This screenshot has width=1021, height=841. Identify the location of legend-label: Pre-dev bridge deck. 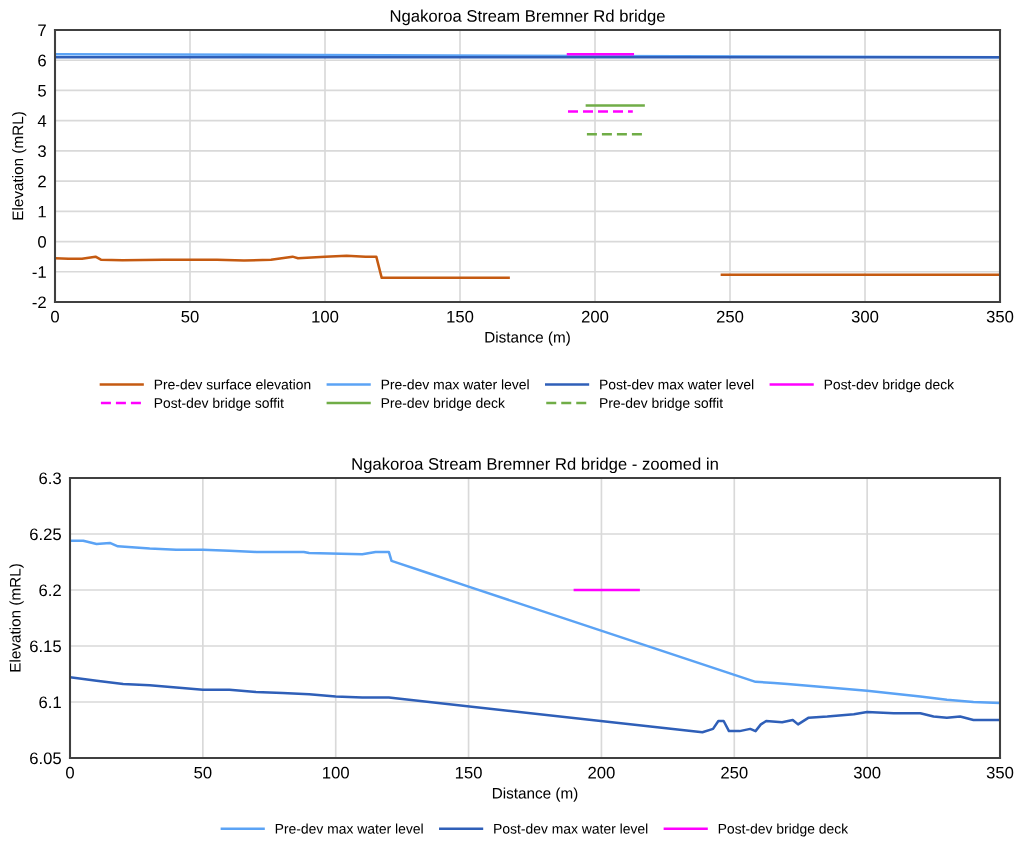
(443, 404).